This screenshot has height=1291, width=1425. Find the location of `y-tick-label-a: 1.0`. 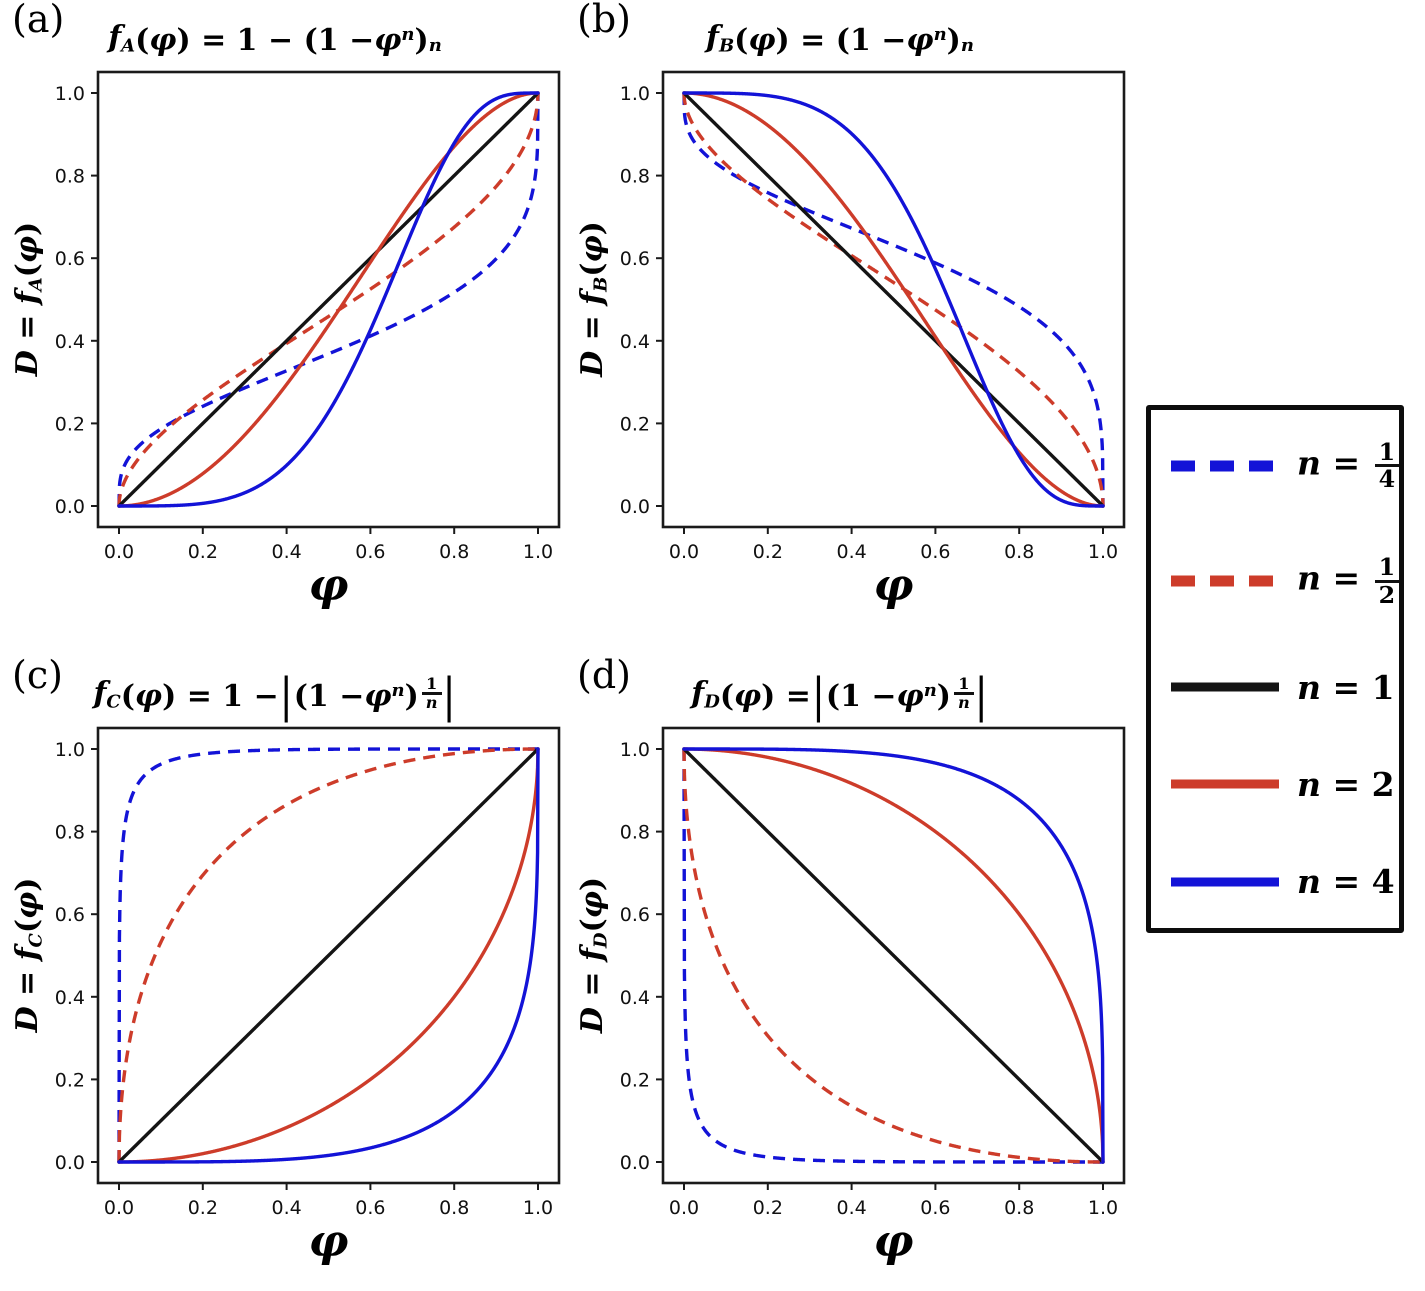

y-tick-label-a: 1.0 is located at coordinates (70, 94).